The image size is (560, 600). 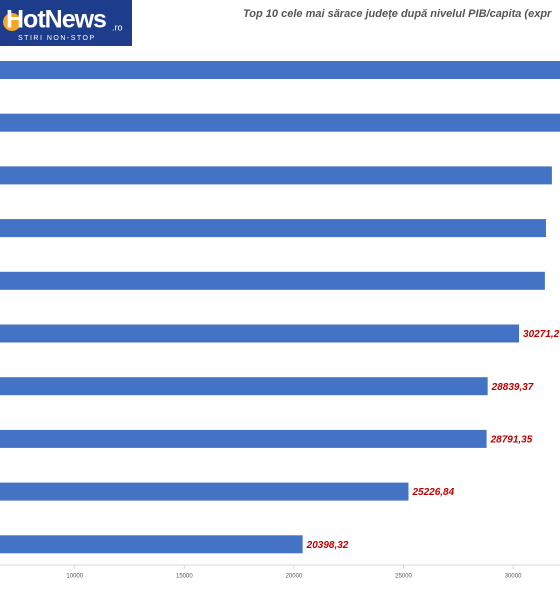 I want to click on x-tick-label: 20000, so click(x=294, y=577).